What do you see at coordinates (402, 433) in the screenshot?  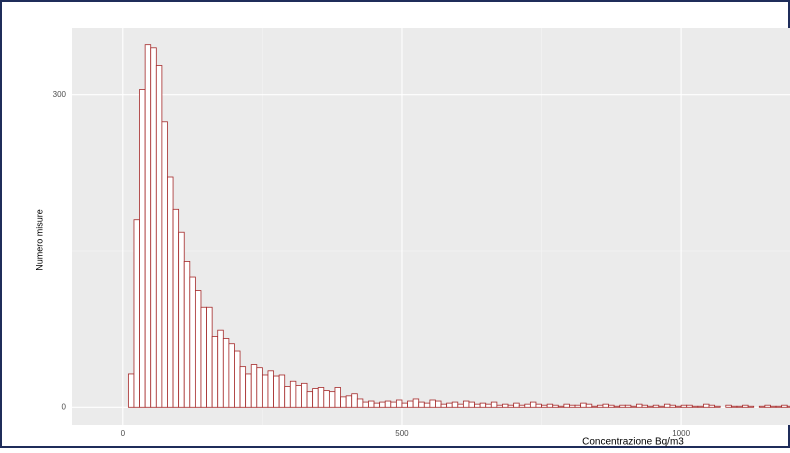 I see `x-tick-label: 500` at bounding box center [402, 433].